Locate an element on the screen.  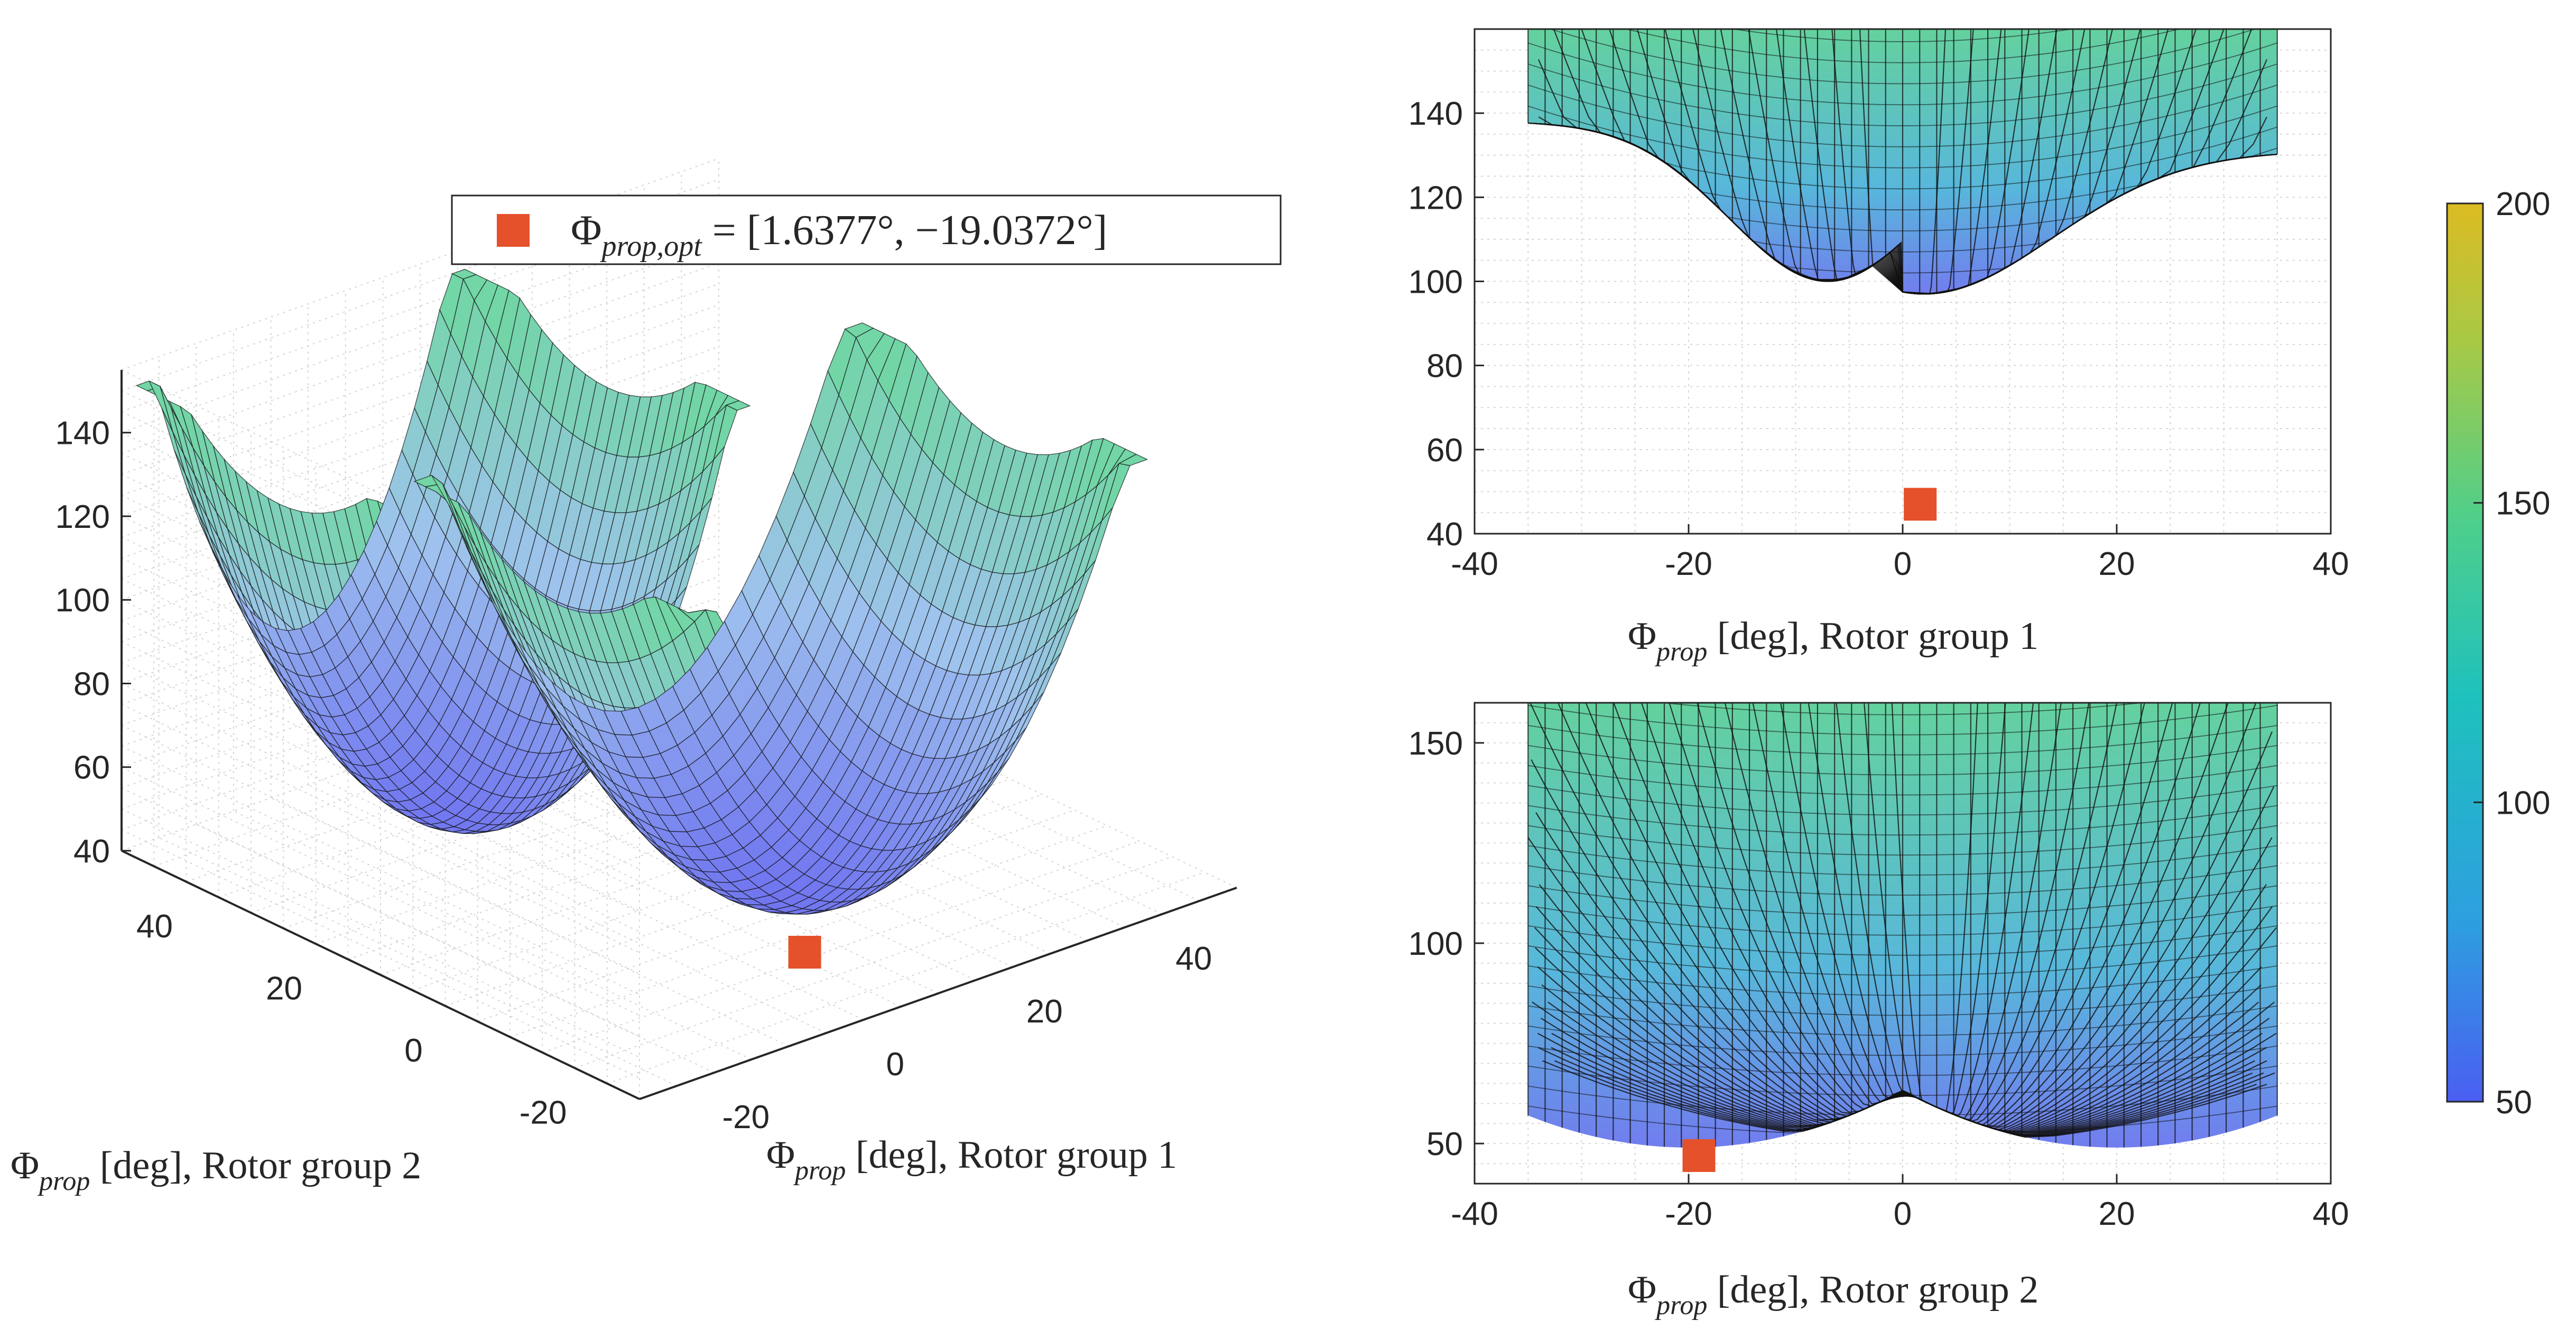
legend-box is located at coordinates (867, 229).